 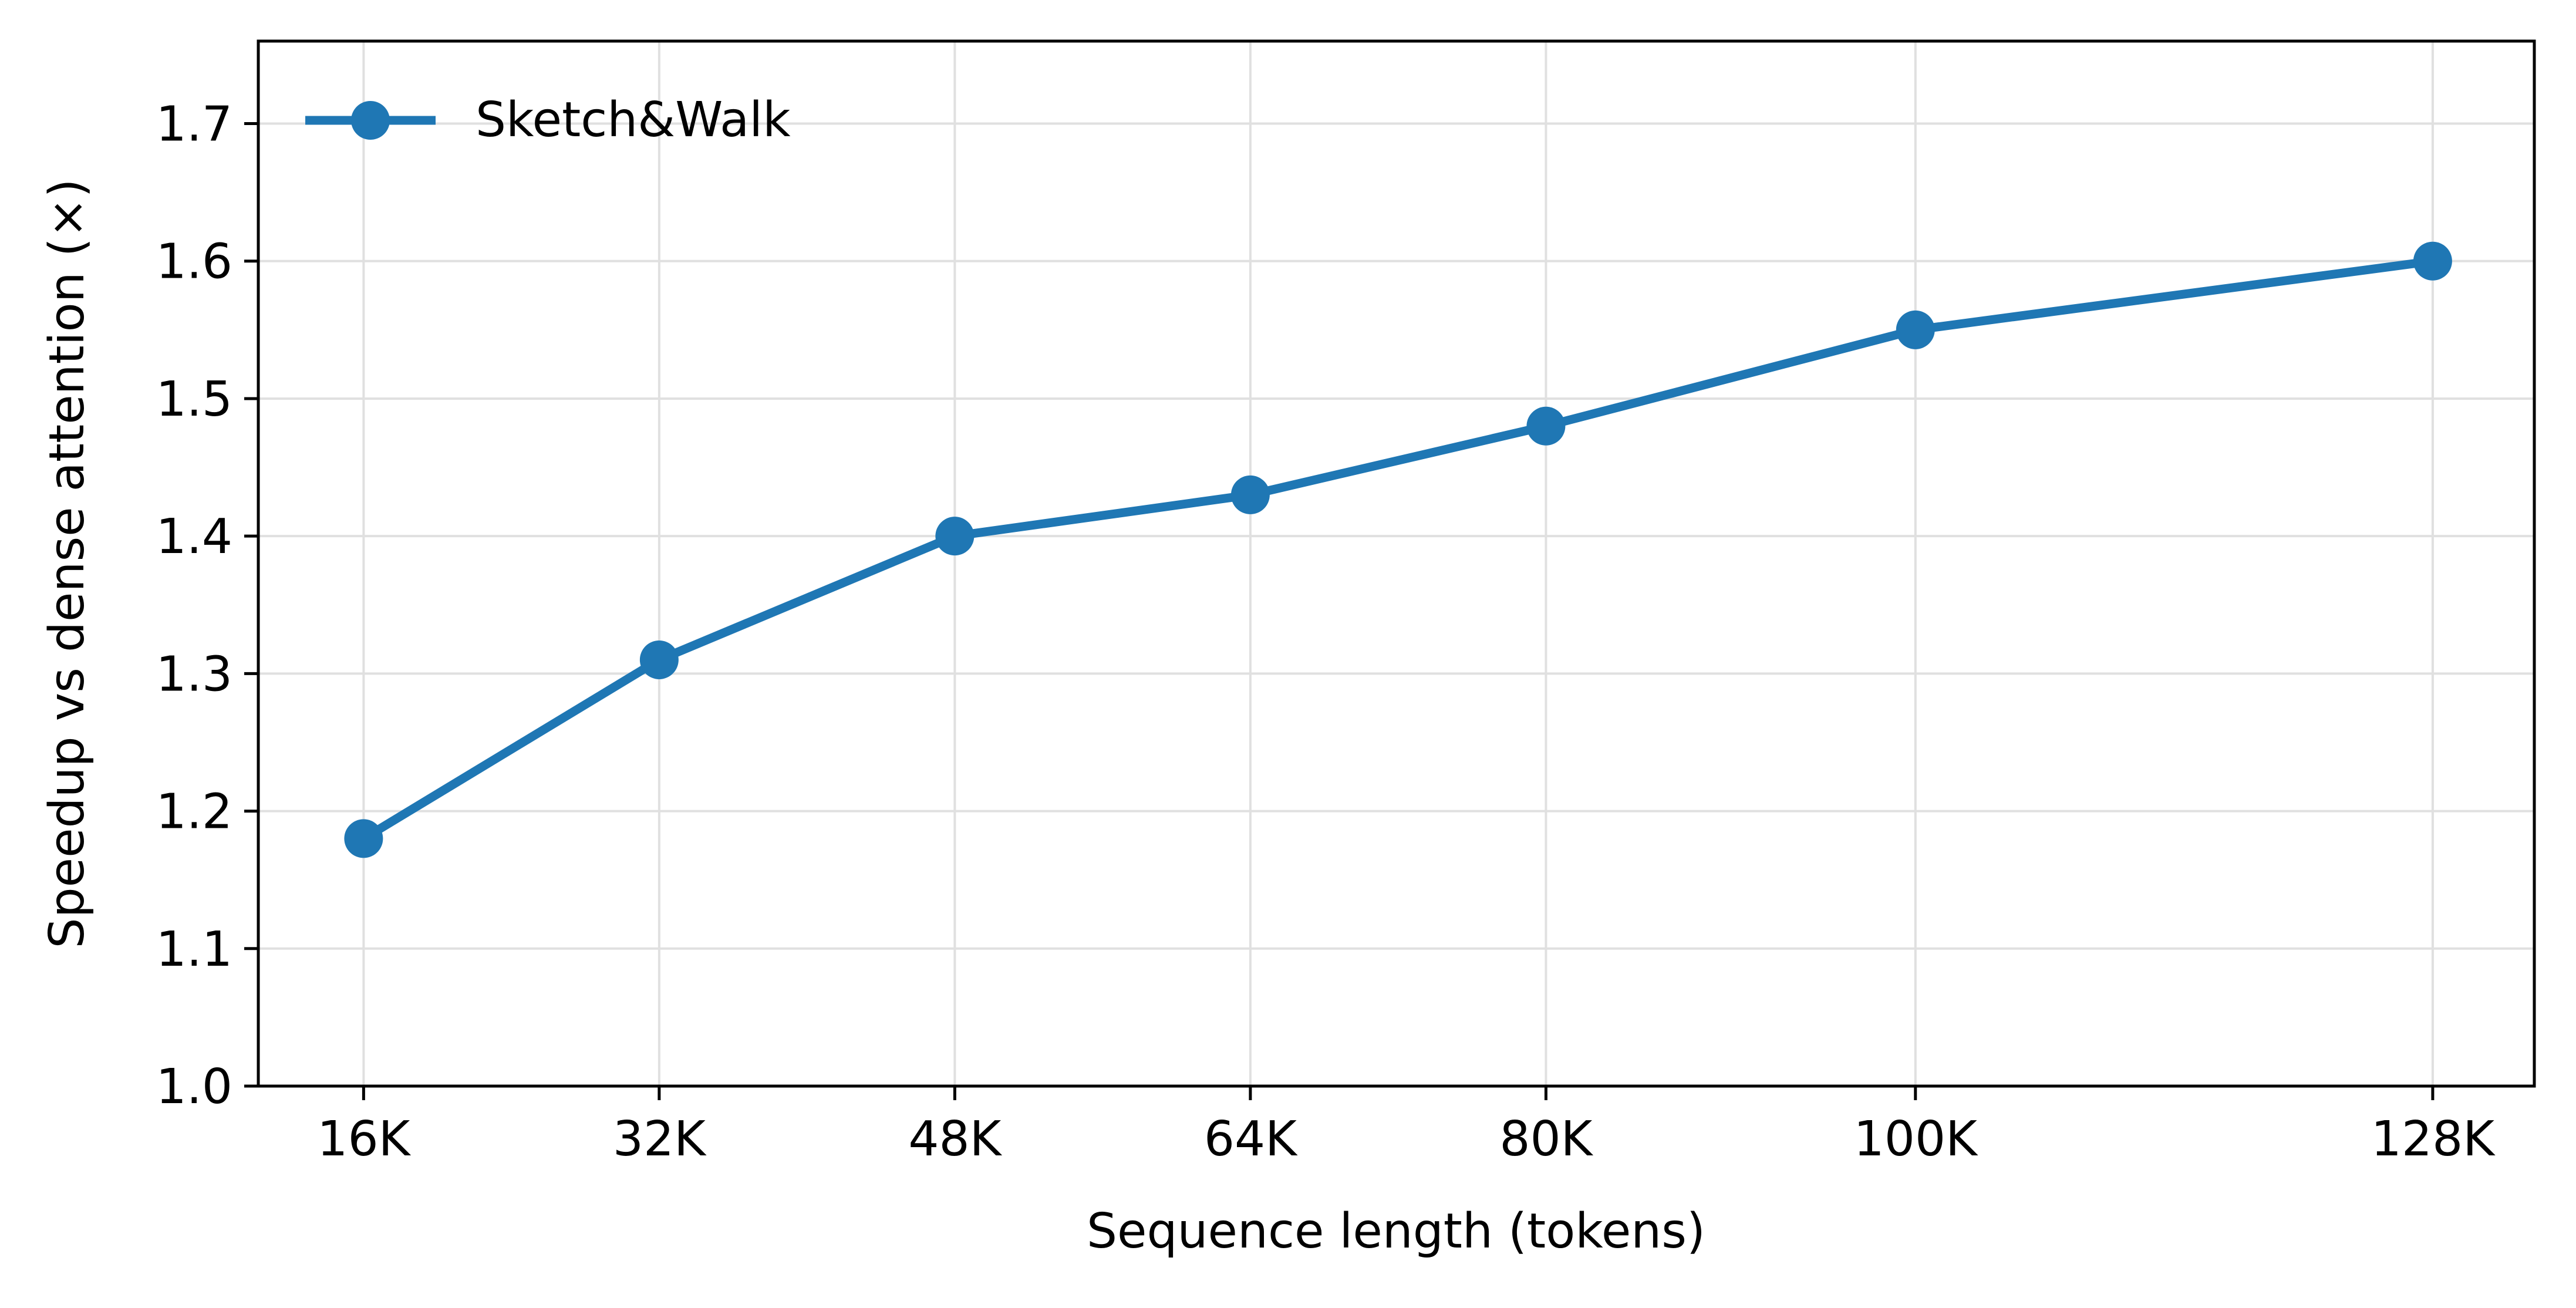 What do you see at coordinates (364, 1139) in the screenshot?
I see `x-tick-label: 16K` at bounding box center [364, 1139].